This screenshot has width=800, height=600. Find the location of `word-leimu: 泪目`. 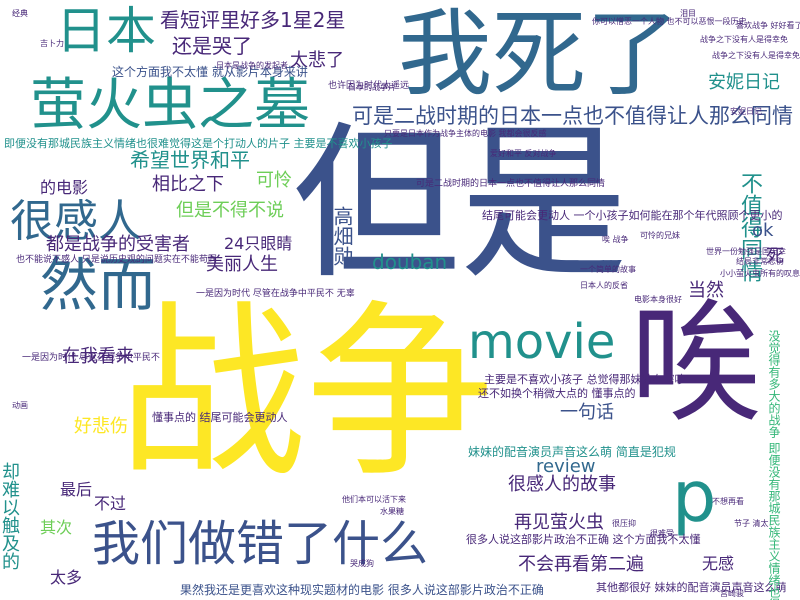

word-leimu: 泪目 is located at coordinates (688, 13).